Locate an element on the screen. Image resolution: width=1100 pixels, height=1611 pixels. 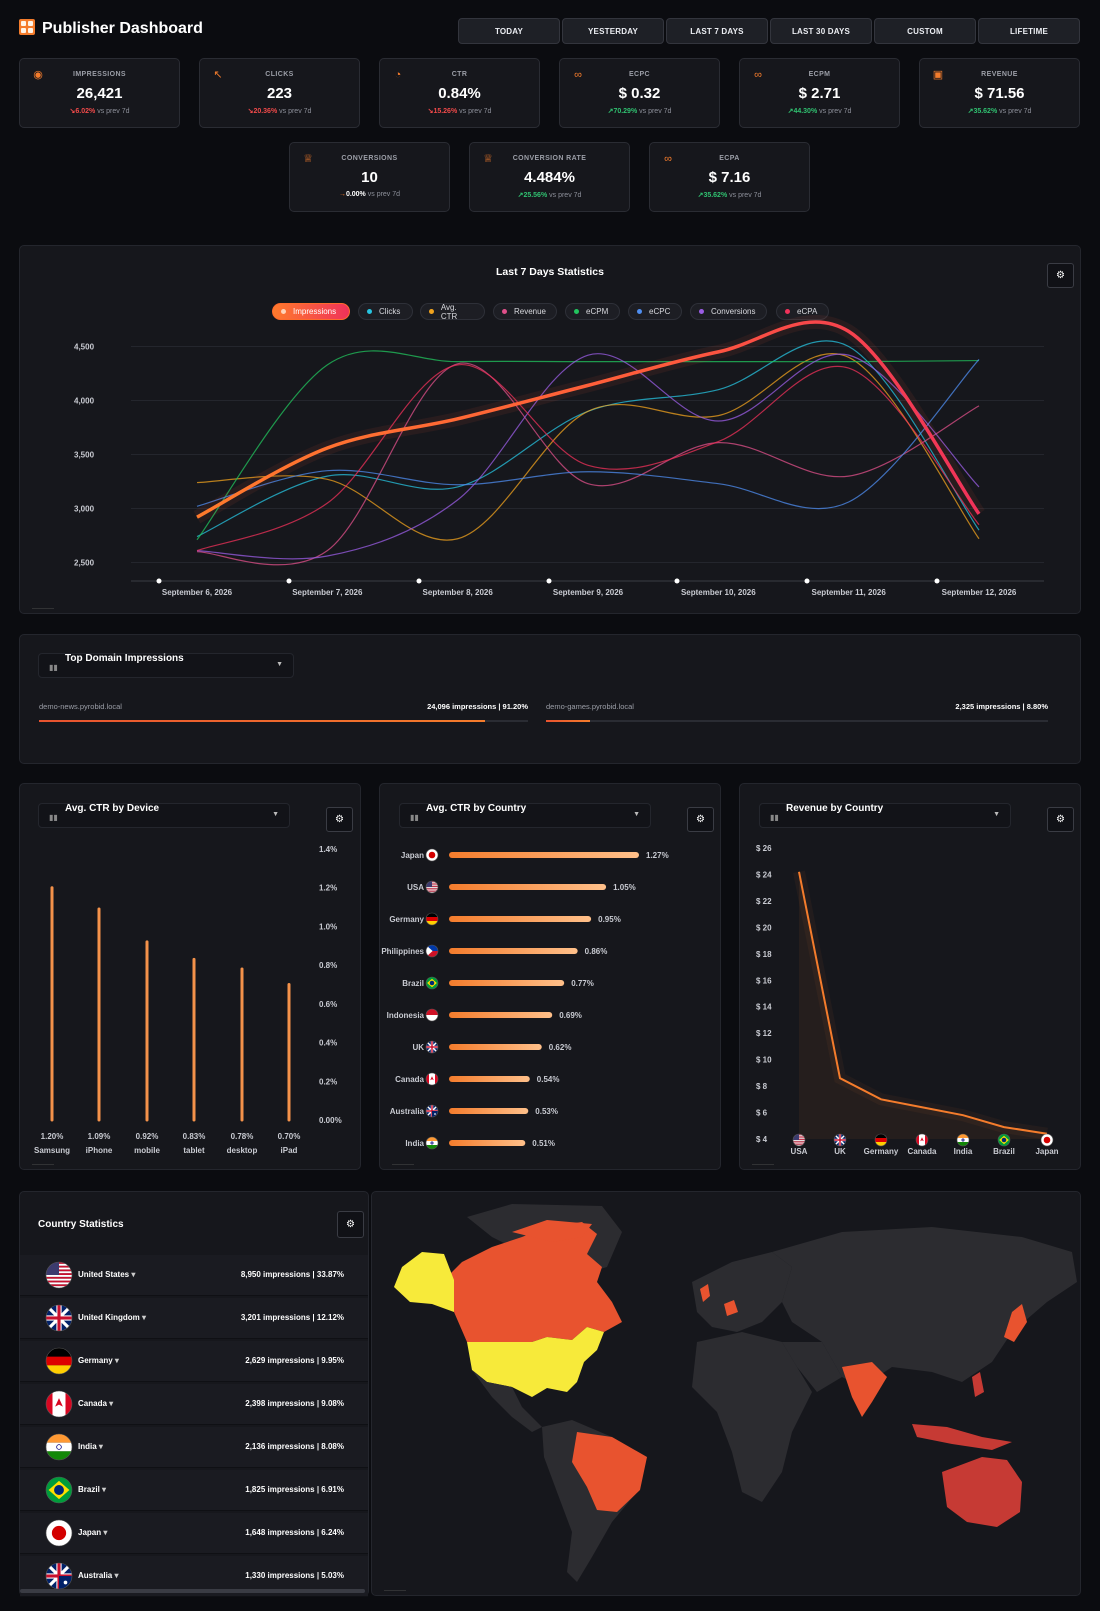
kpi-value: 223 is located at coordinates (279, 93).